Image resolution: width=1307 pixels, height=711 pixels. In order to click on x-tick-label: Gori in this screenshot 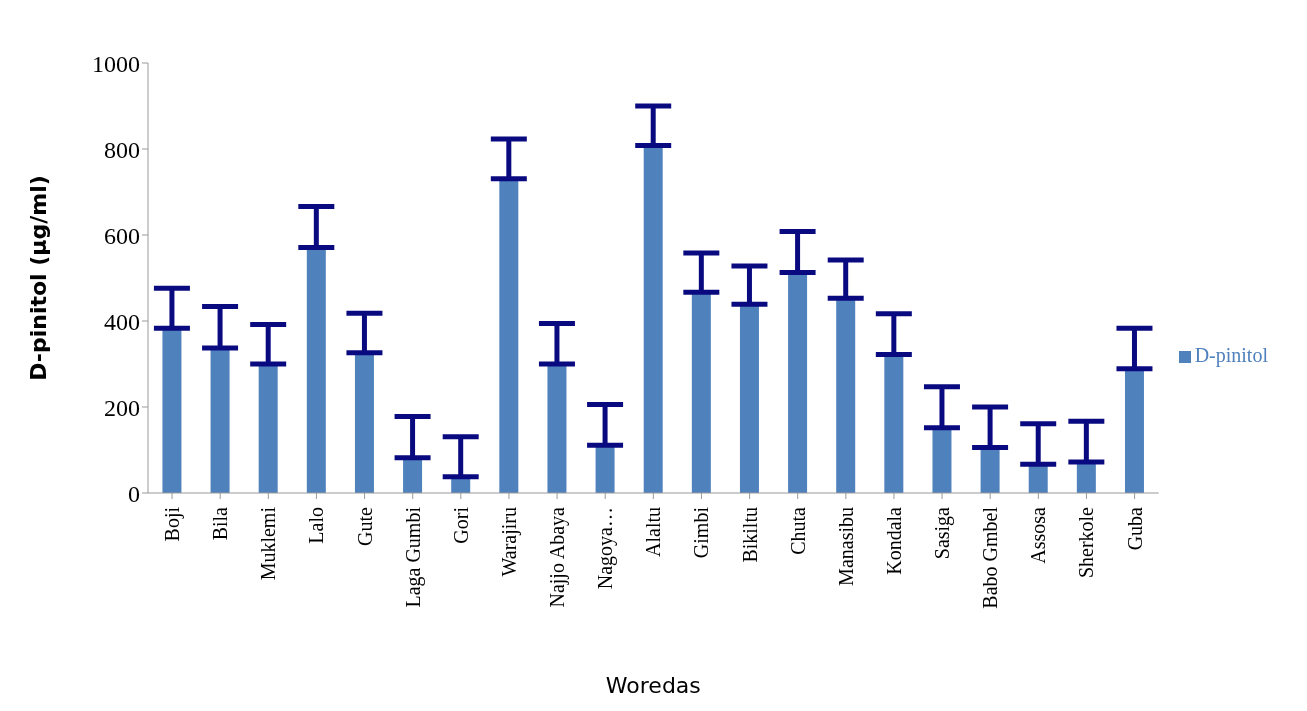, I will do `click(460, 525)`.